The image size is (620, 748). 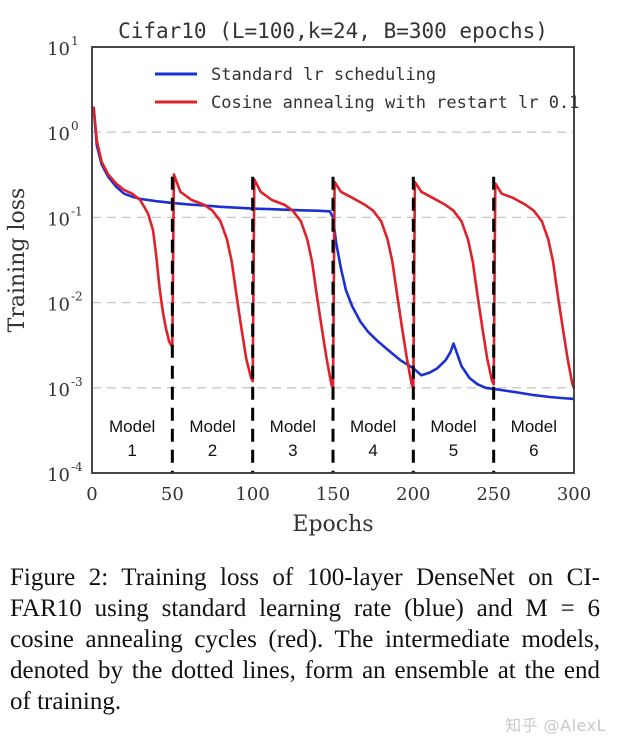 I want to click on x-tick-label: 200, so click(x=413, y=494).